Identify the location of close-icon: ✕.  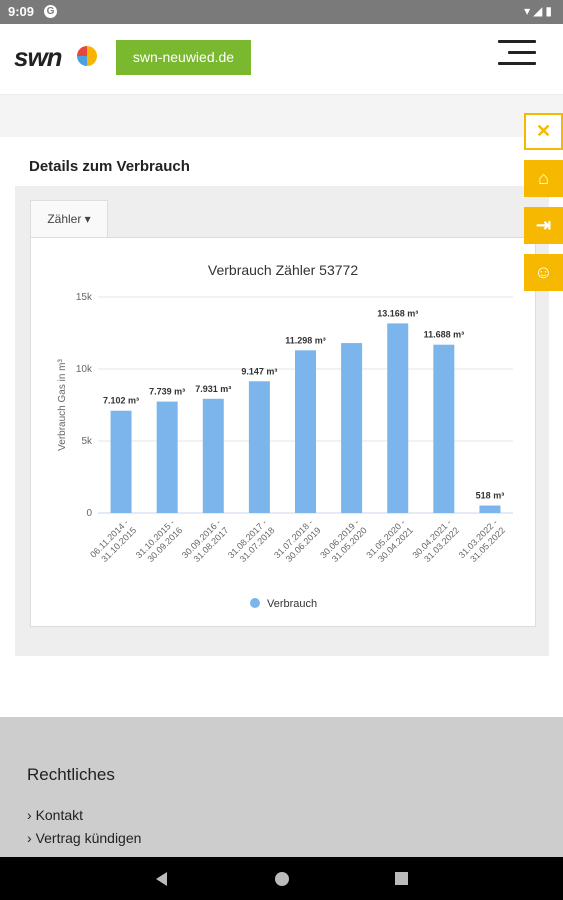
(543, 131).